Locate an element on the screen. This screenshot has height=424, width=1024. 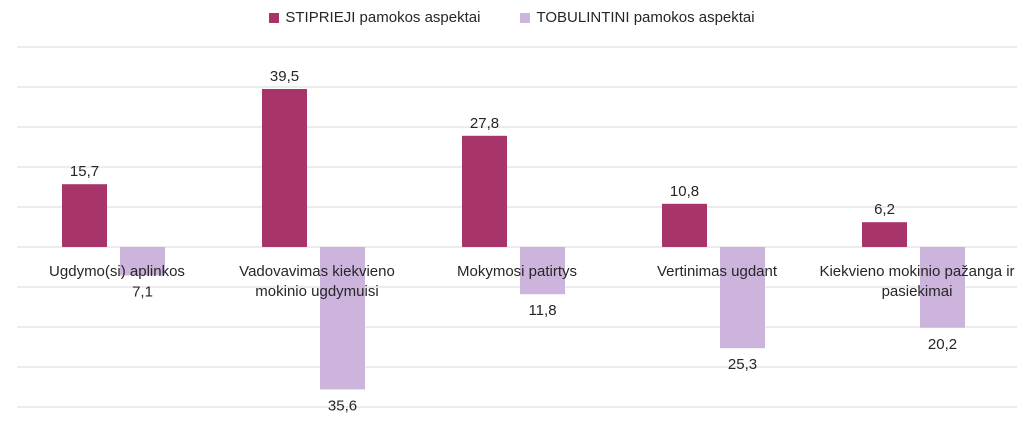
category-label: Ugdymo(si) aplinkos is located at coordinates (117, 271).